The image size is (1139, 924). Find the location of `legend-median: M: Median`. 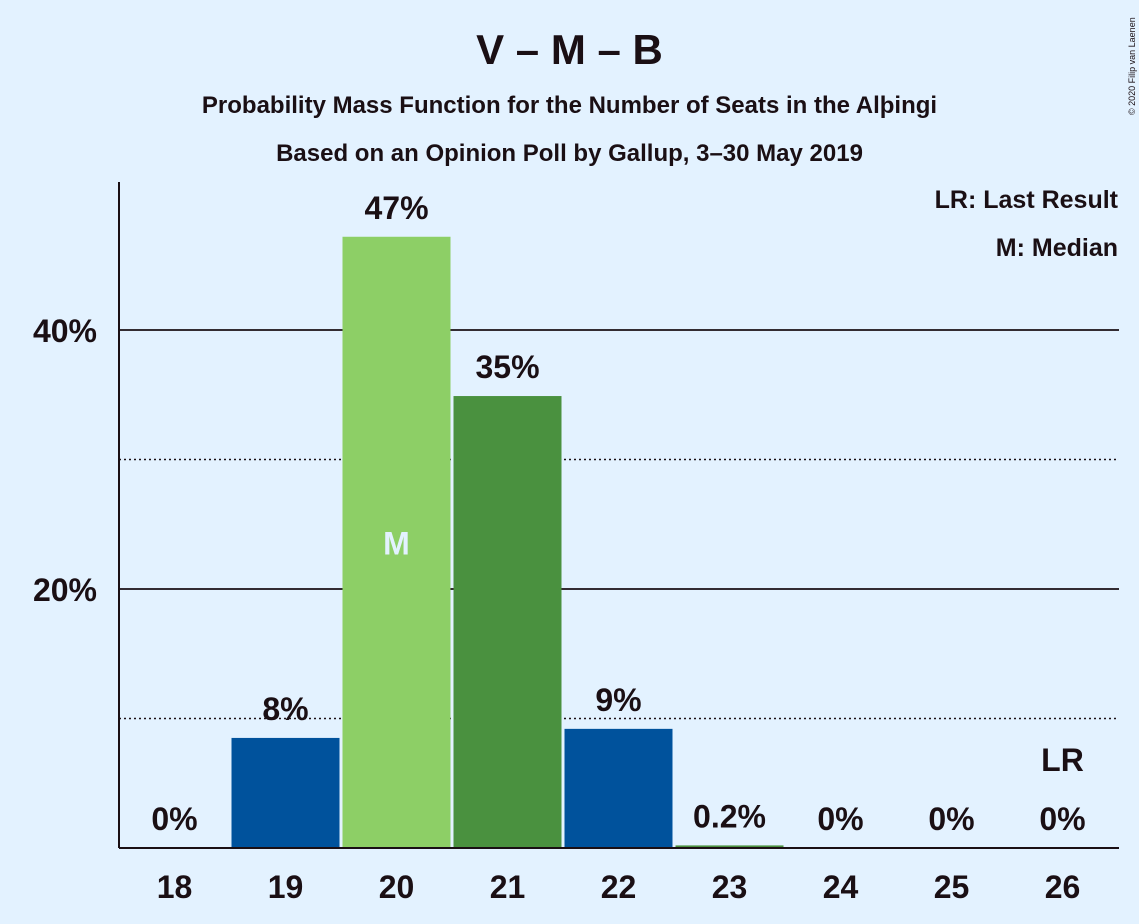

legend-median: M: Median is located at coordinates (1056, 248).